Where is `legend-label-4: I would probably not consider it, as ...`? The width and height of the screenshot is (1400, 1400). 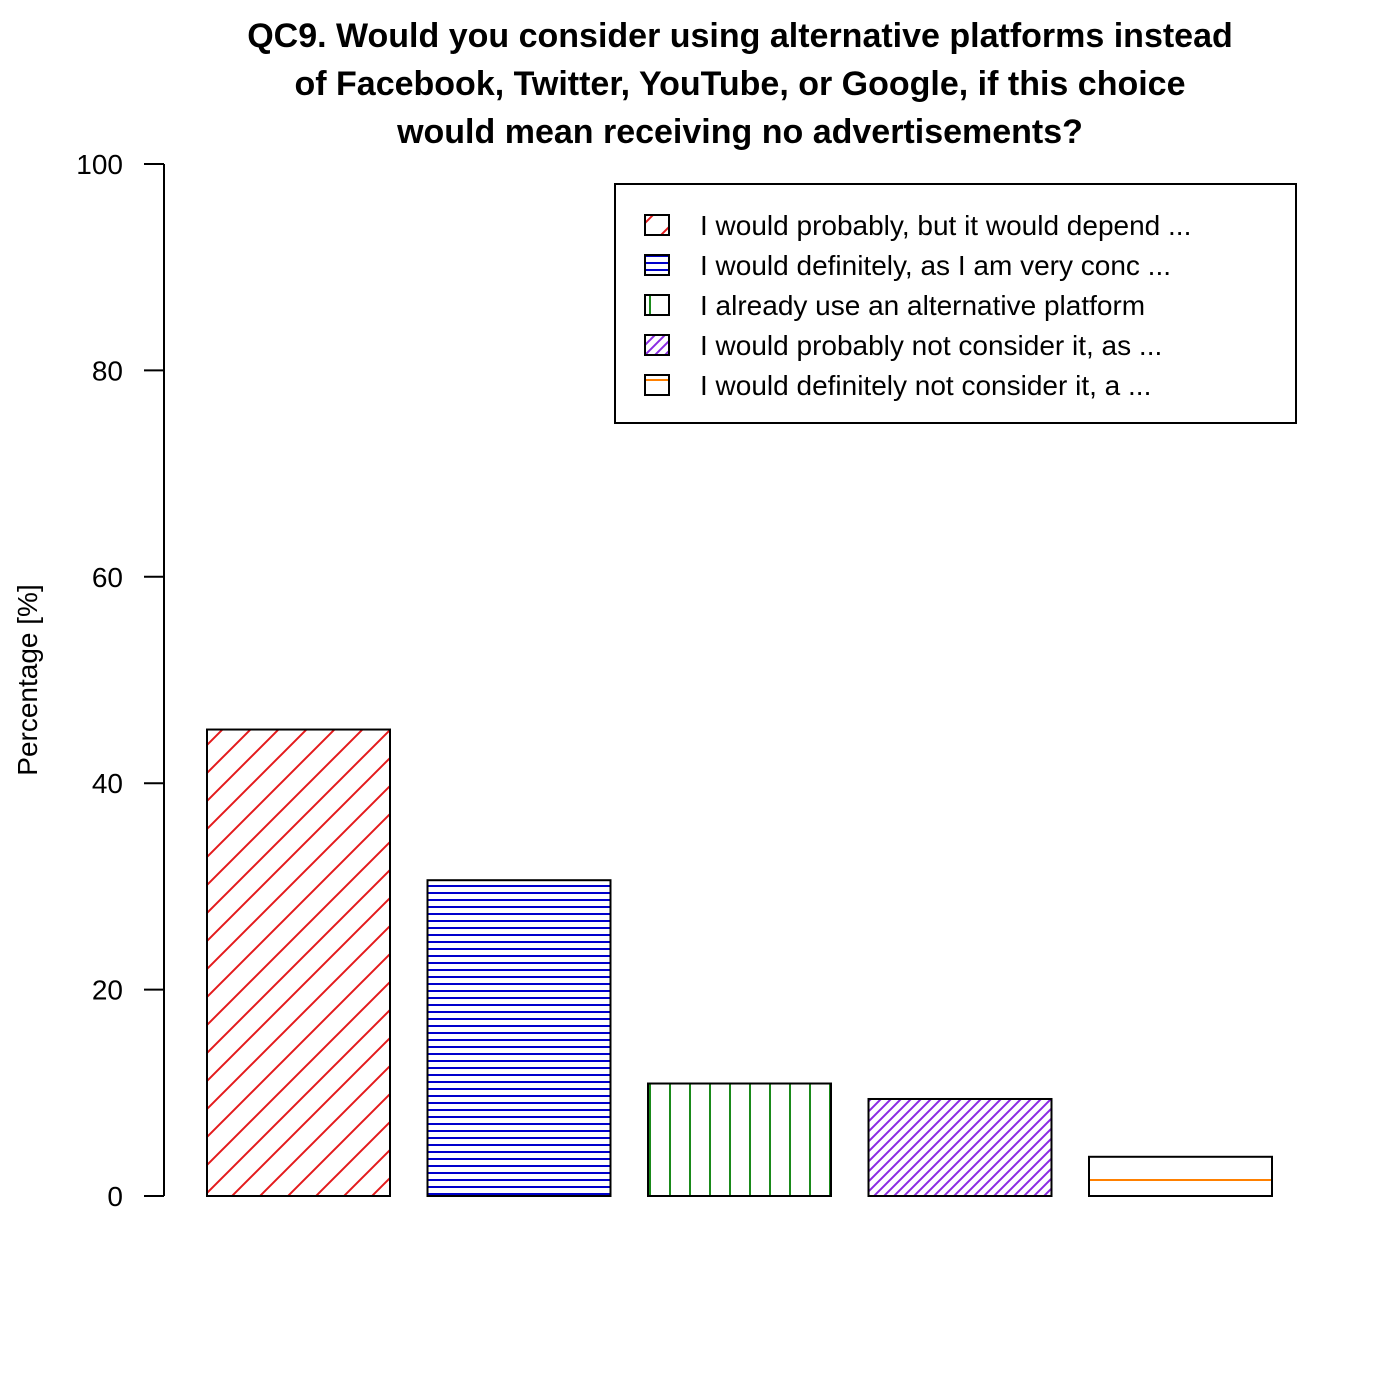 legend-label-4: I would probably not consider it, as ... is located at coordinates (931, 345).